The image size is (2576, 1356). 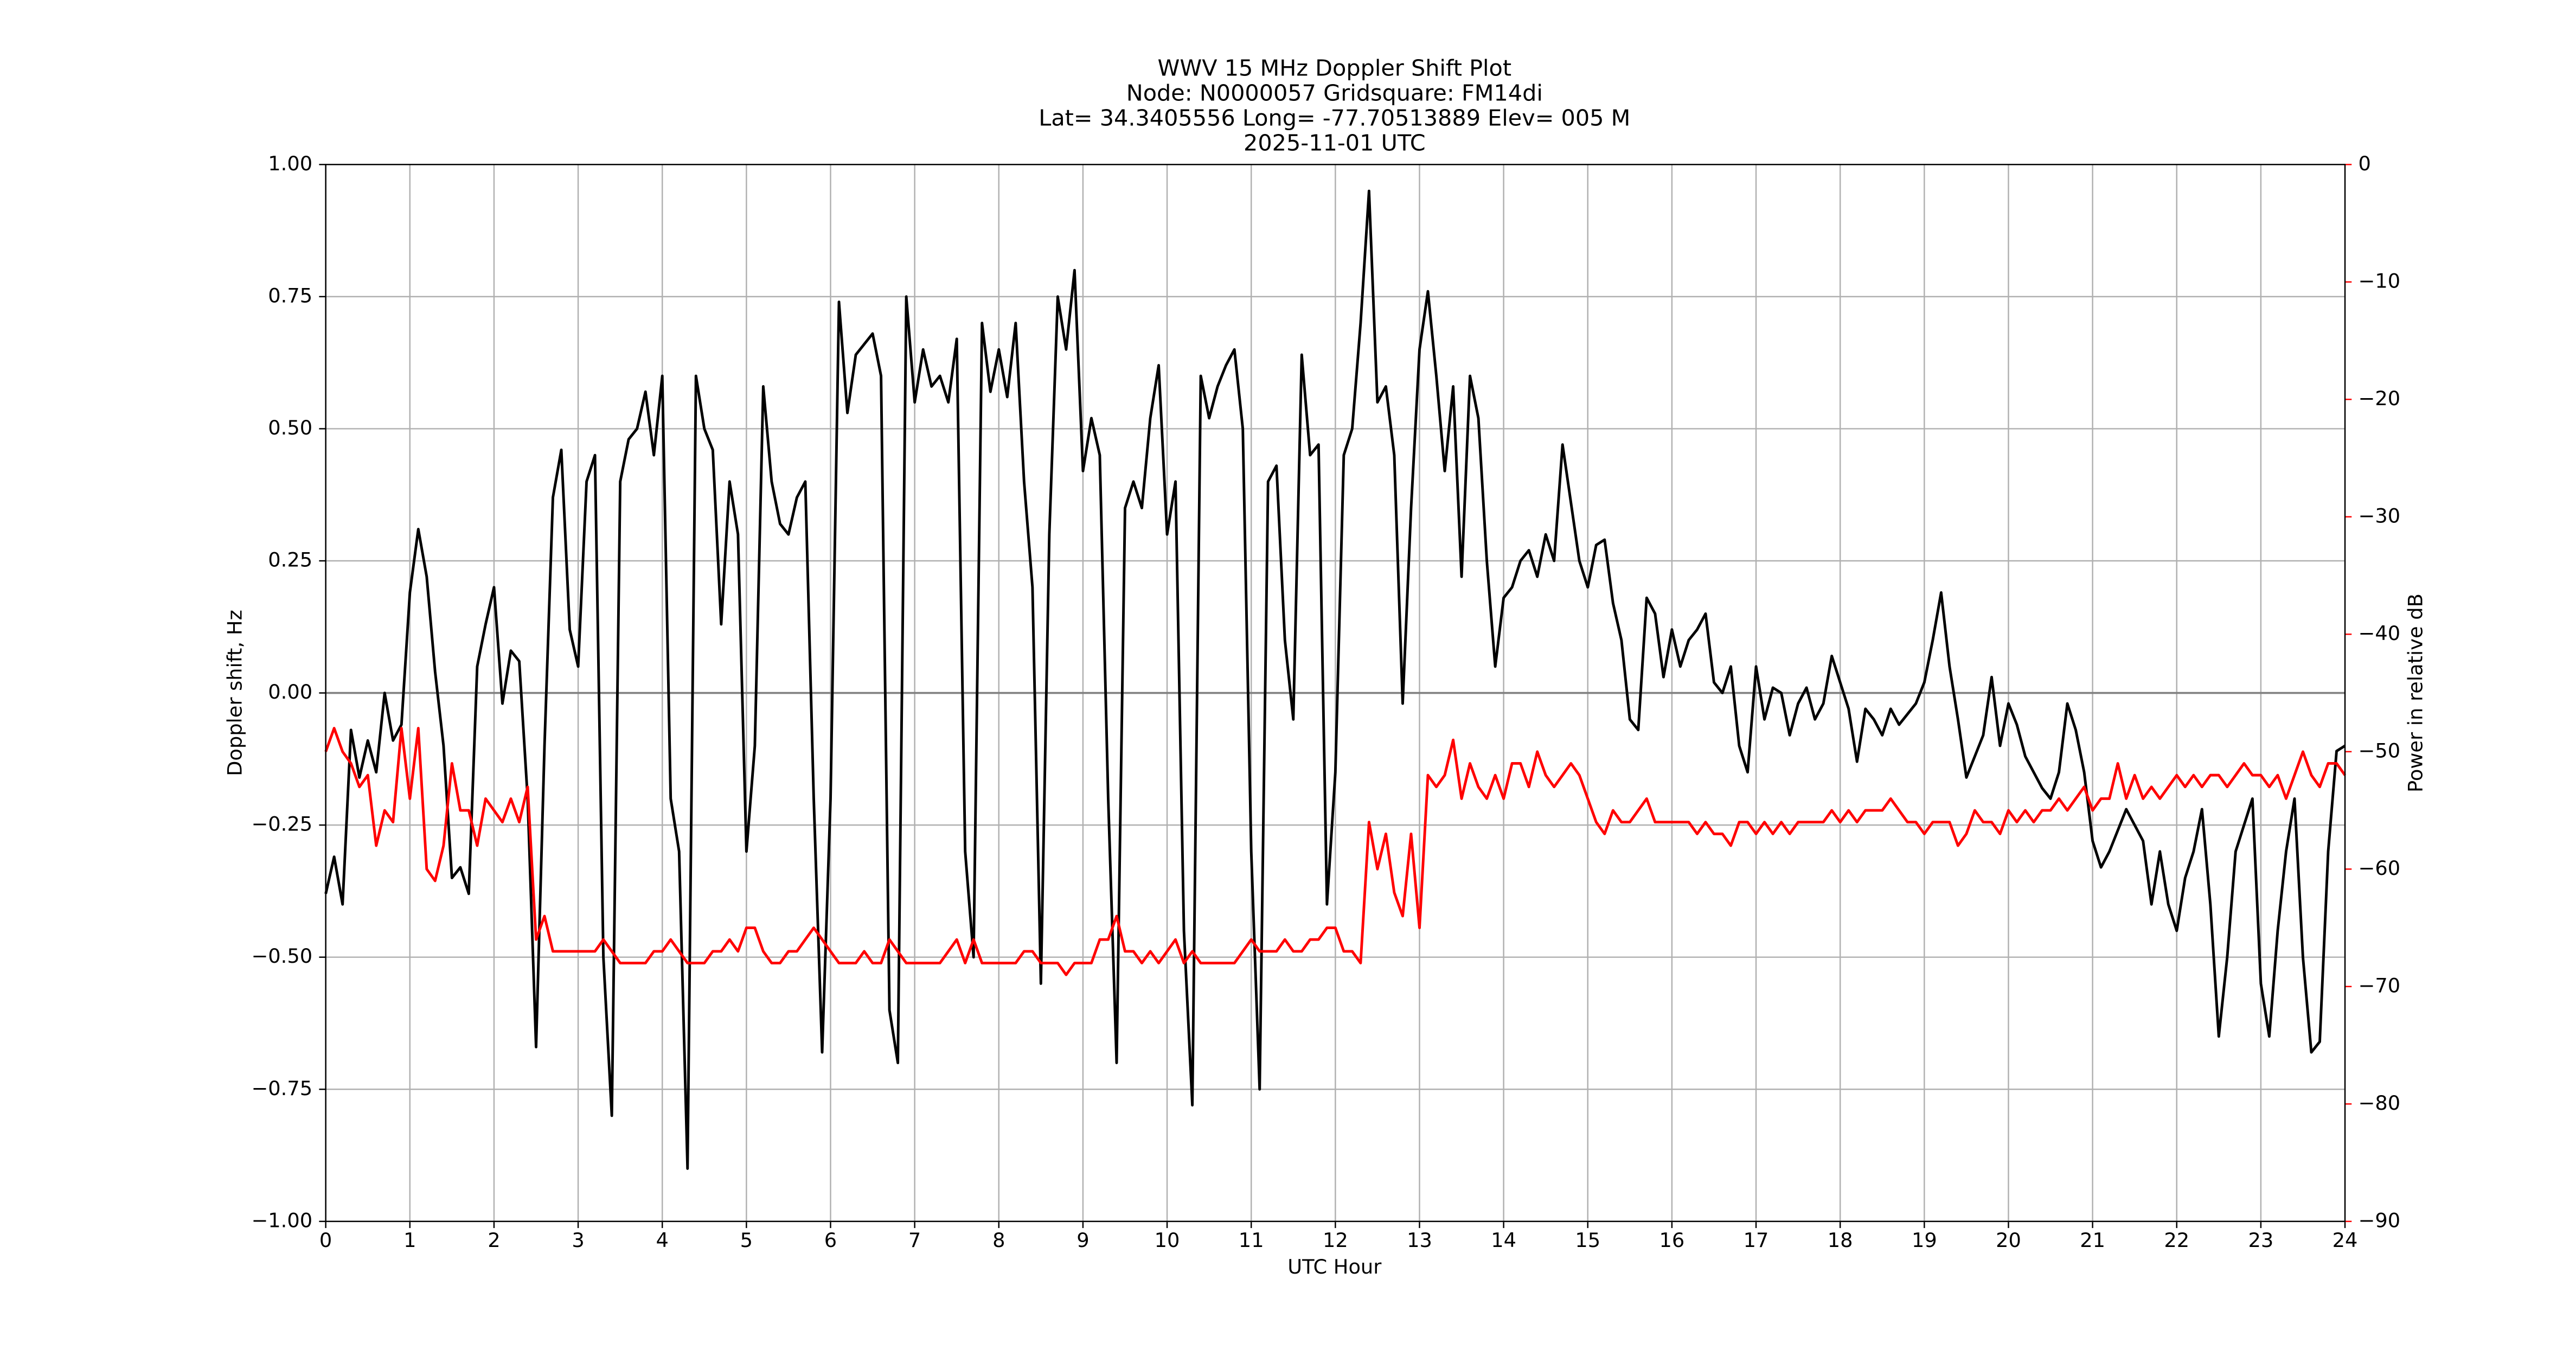 I want to click on x-tick-label: 0, so click(x=325, y=1240).